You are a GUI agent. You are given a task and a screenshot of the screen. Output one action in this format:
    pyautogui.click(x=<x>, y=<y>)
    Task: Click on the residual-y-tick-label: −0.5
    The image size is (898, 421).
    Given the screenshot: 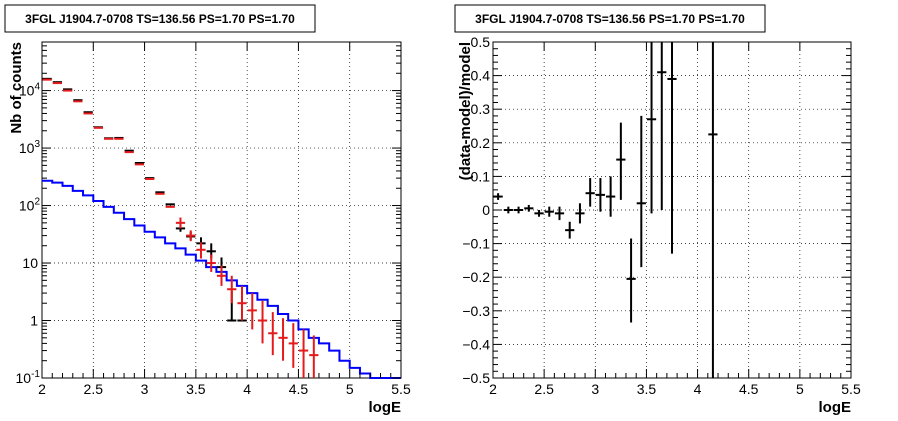 What is the action you would take?
    pyautogui.click(x=476, y=378)
    